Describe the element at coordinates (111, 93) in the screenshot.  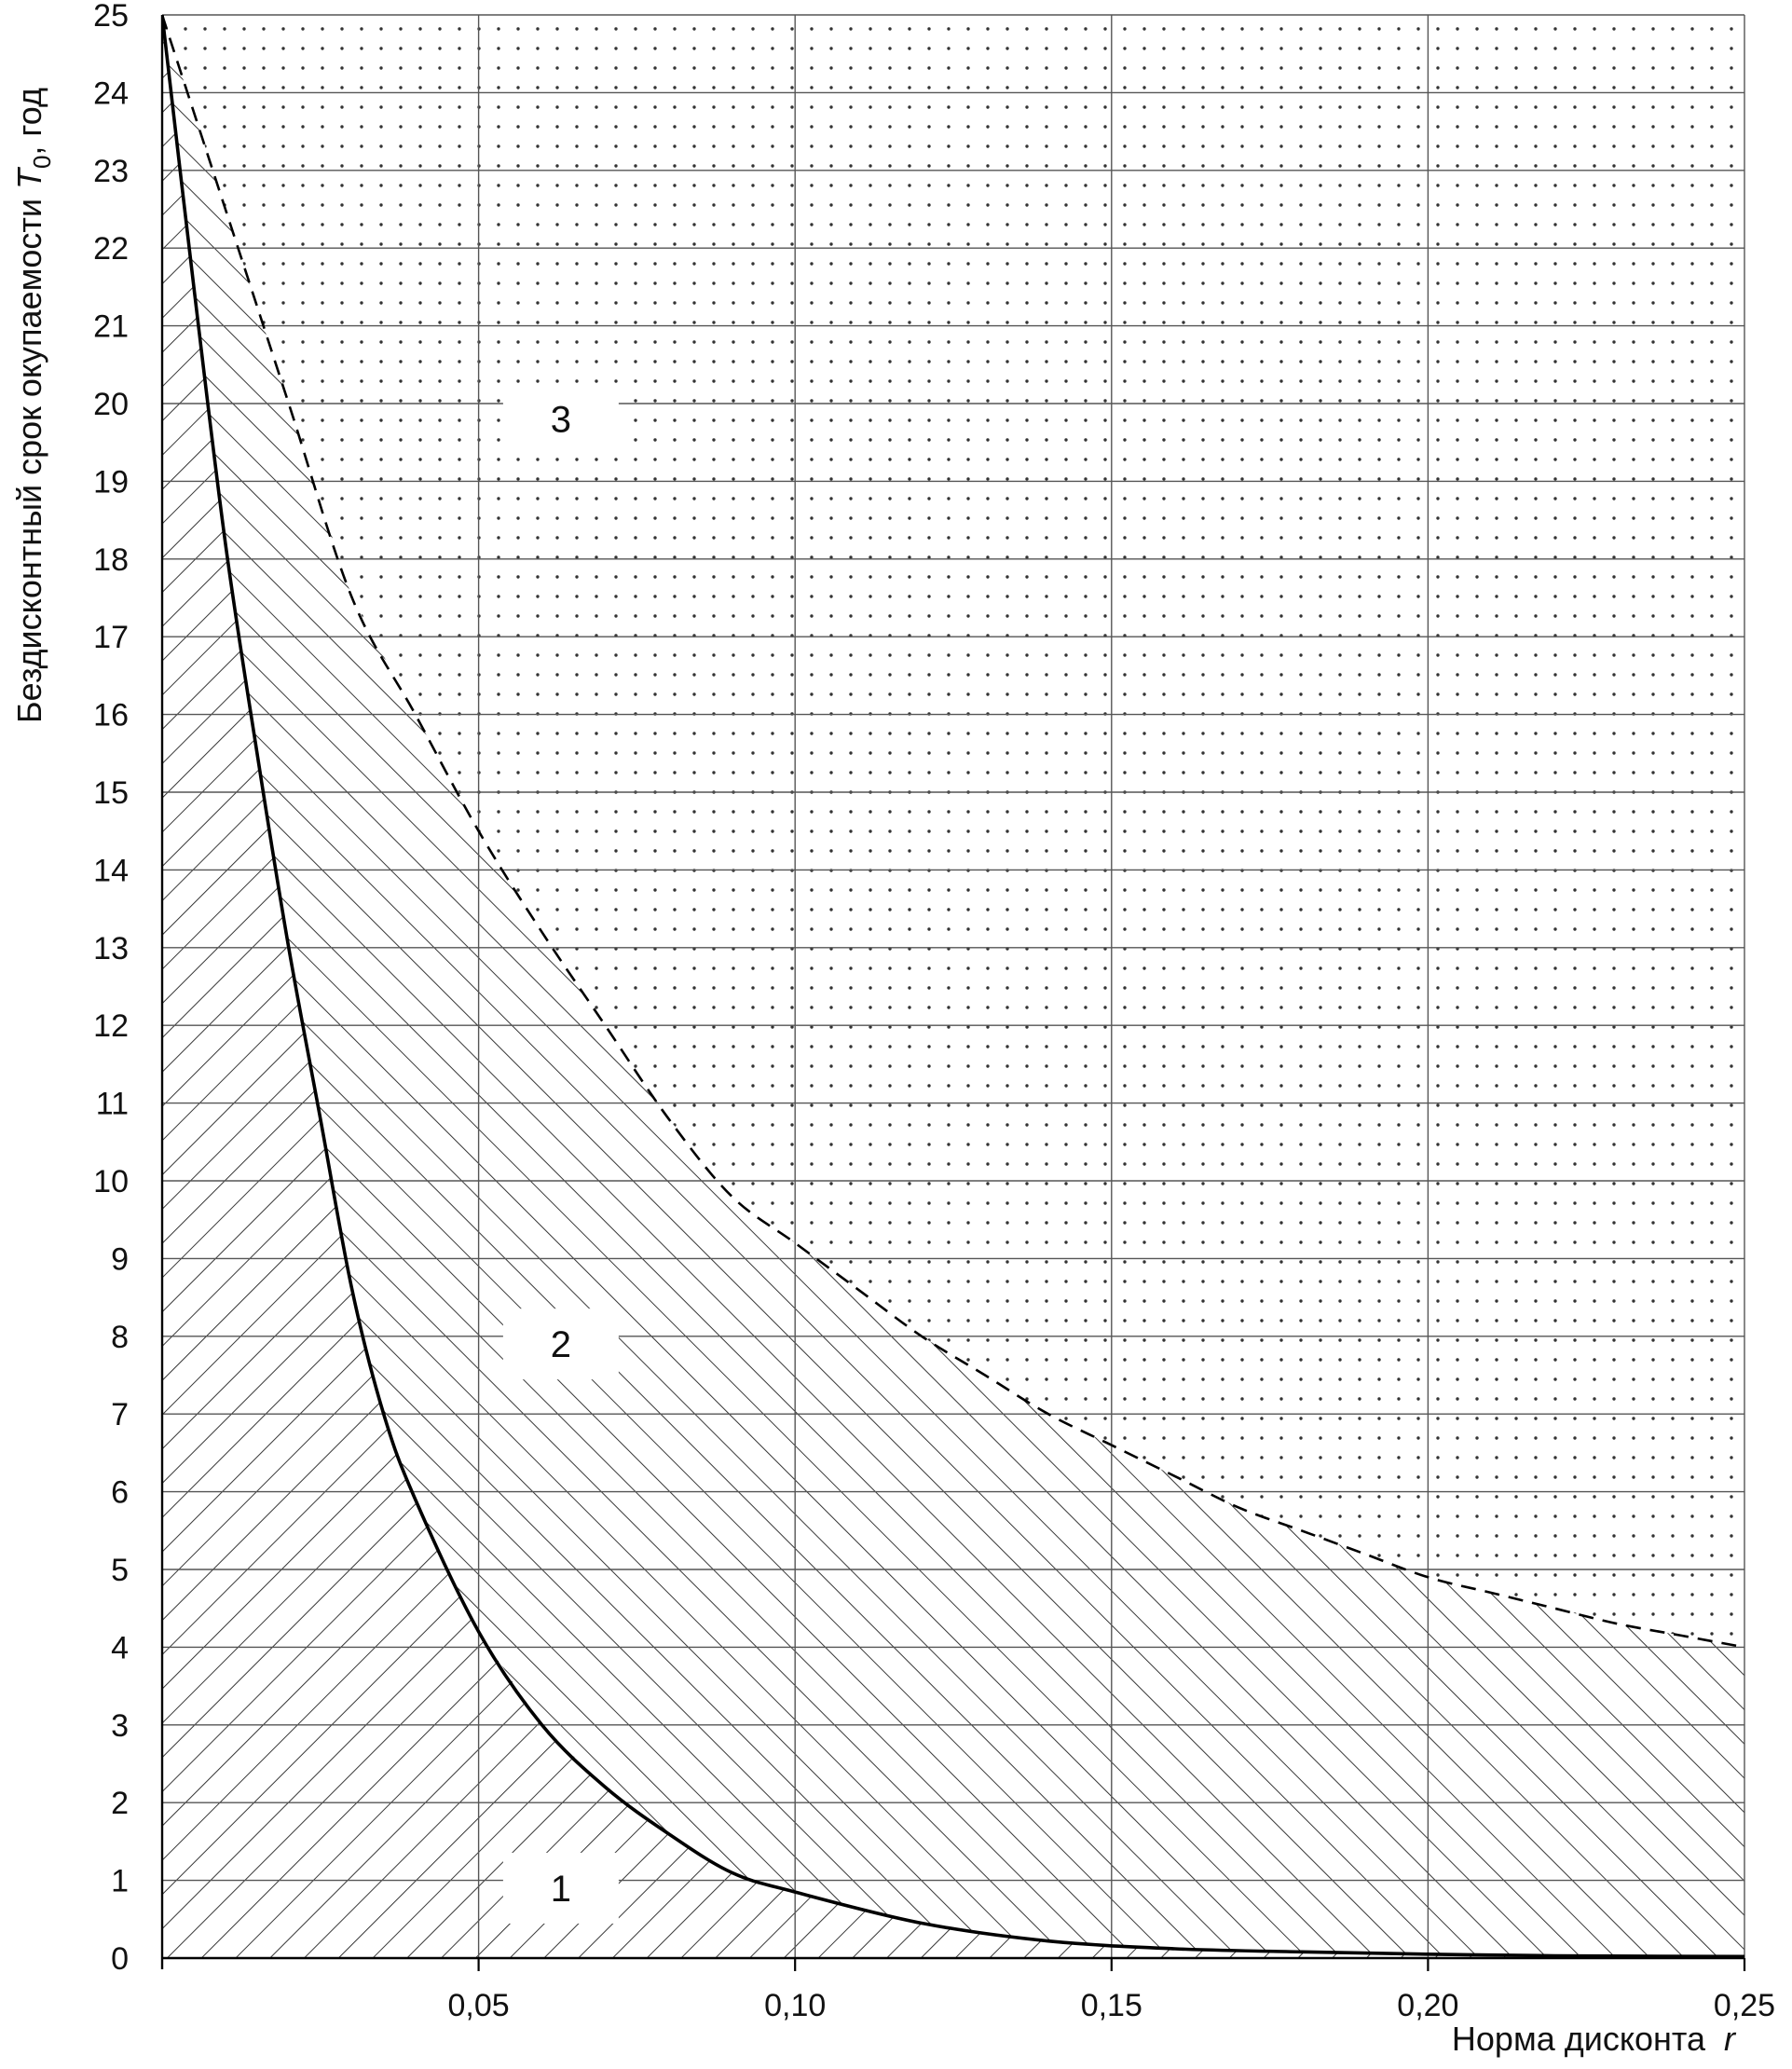
I see `y-tick-label: 24` at that location.